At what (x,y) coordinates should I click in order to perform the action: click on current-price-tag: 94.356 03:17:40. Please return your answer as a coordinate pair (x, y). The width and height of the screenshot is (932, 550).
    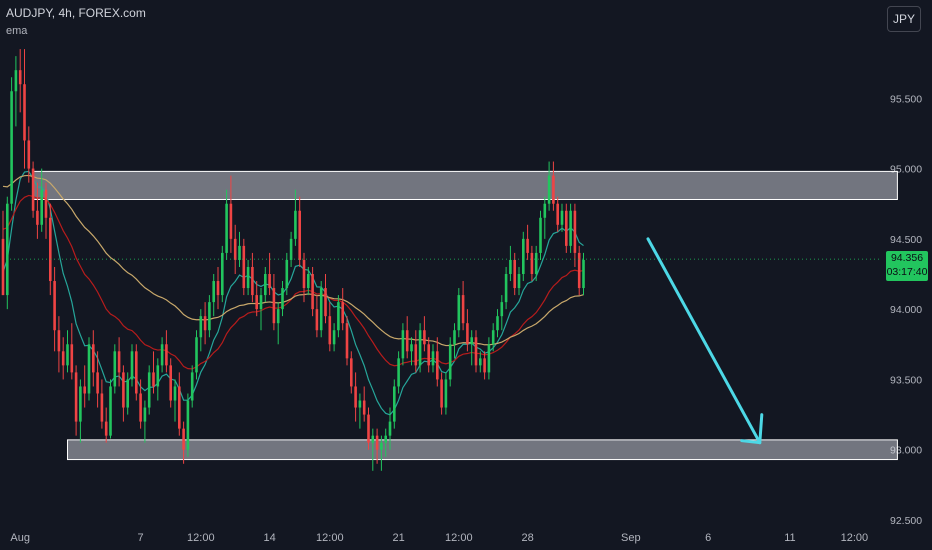
    Looking at the image, I should click on (907, 266).